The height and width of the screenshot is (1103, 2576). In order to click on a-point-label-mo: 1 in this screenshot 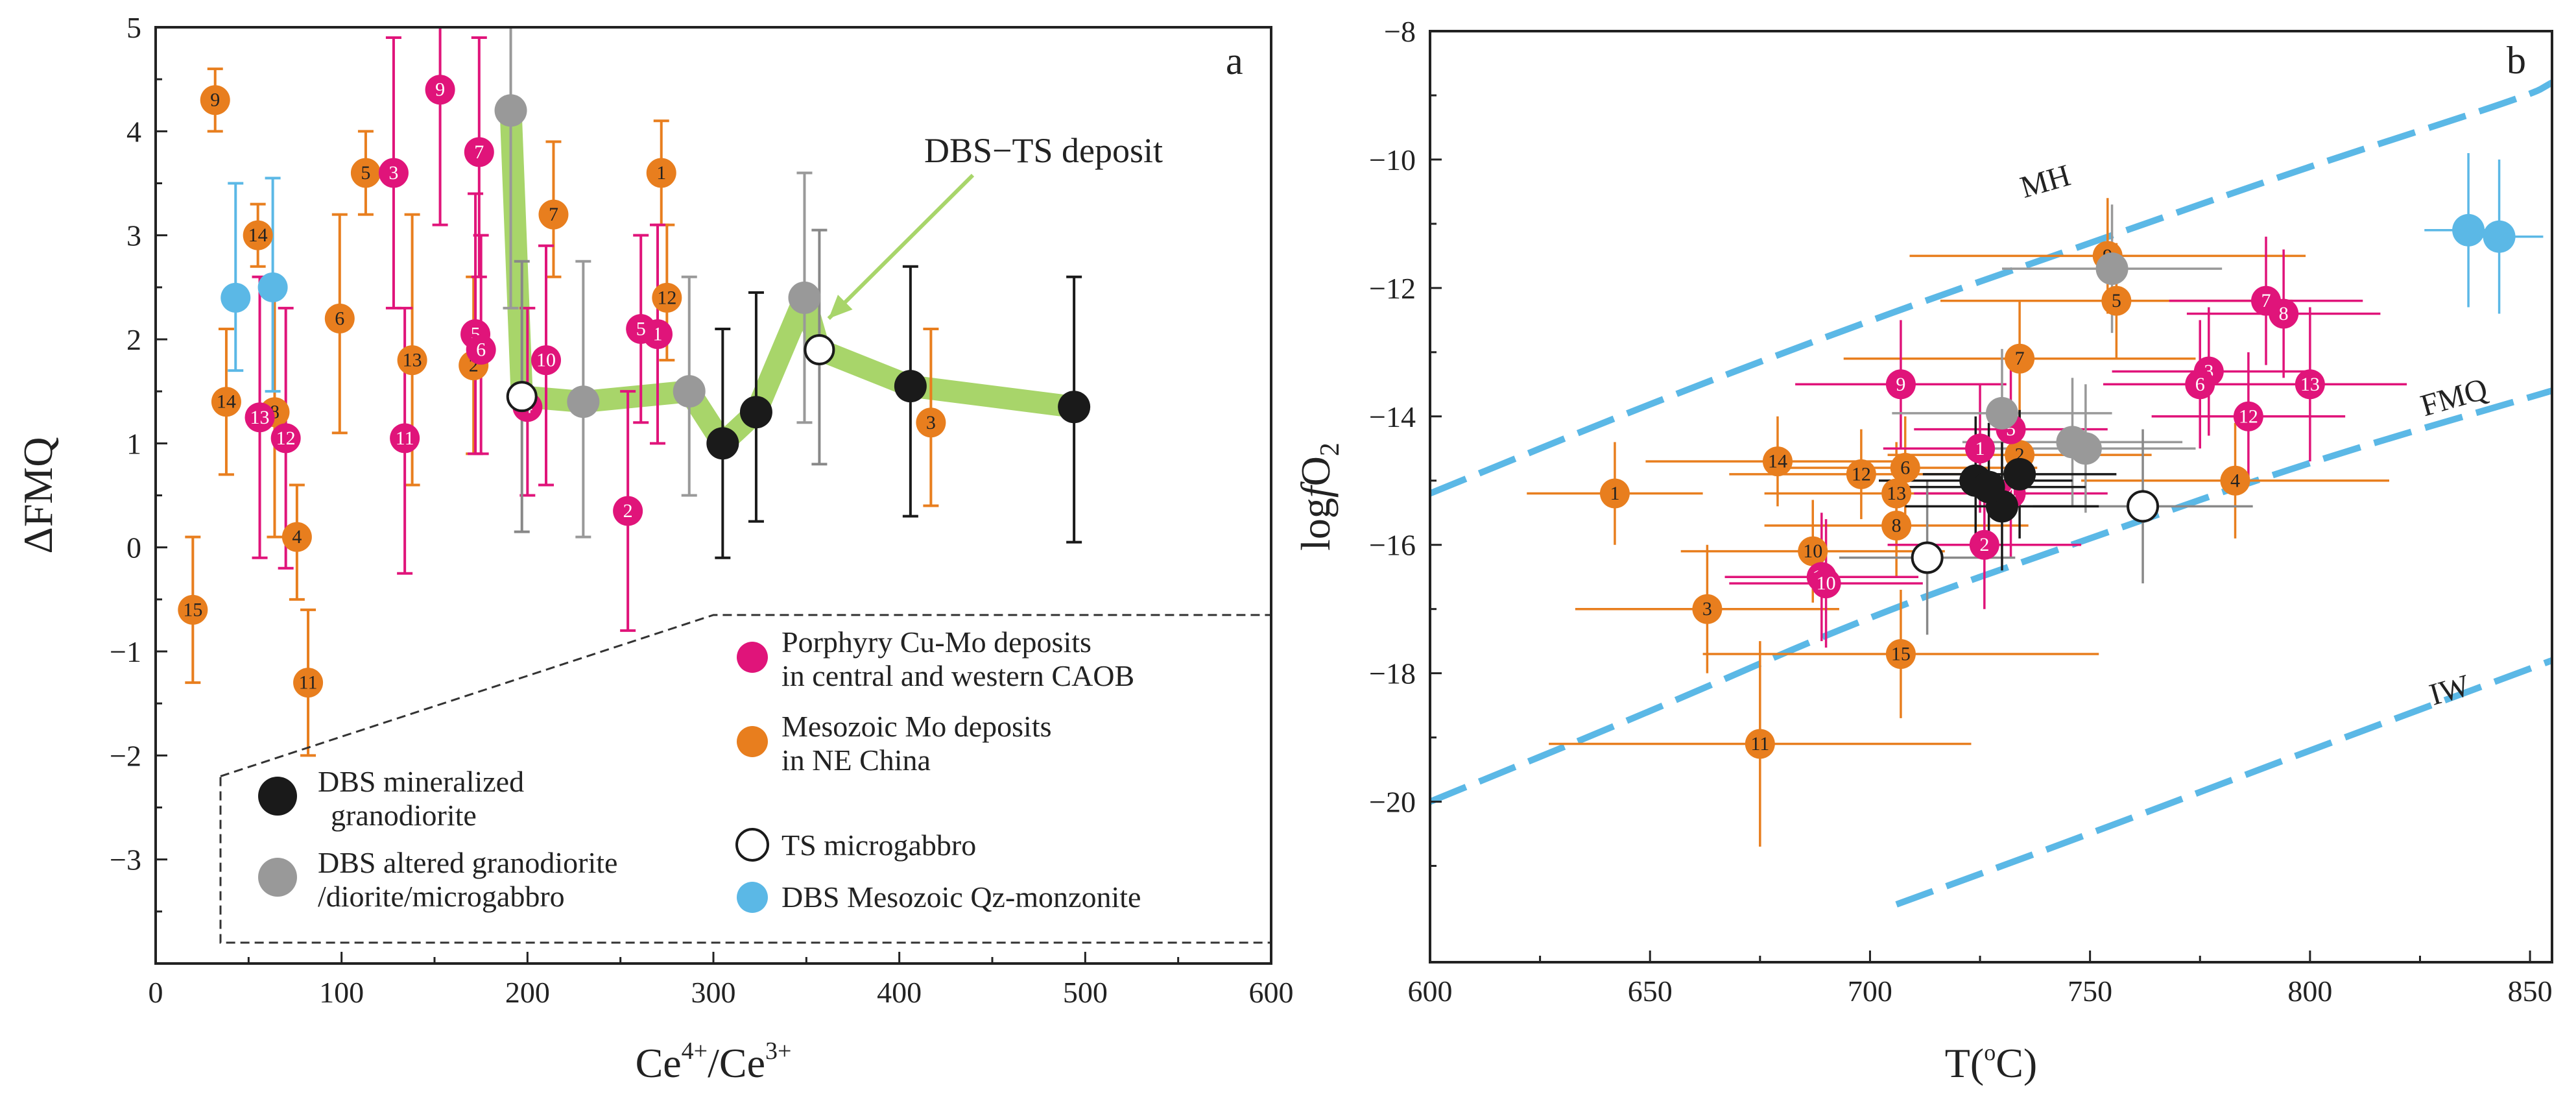, I will do `click(661, 173)`.